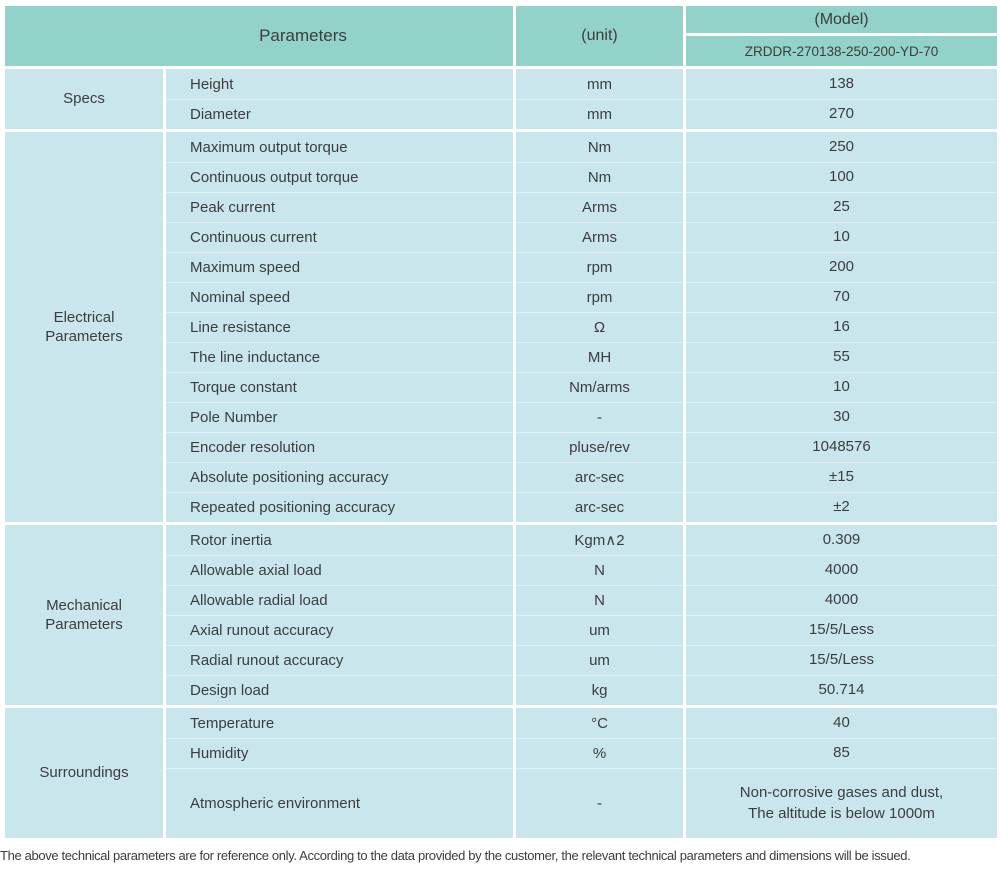  What do you see at coordinates (841, 690) in the screenshot?
I see `value-cell: 50.714` at bounding box center [841, 690].